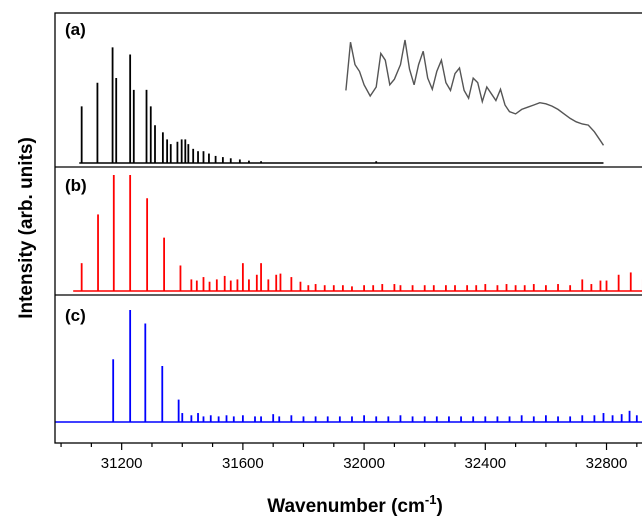 This screenshot has height=523, width=642. Describe the element at coordinates (75, 29) in the screenshot. I see `panel-label-a: (a)` at that location.